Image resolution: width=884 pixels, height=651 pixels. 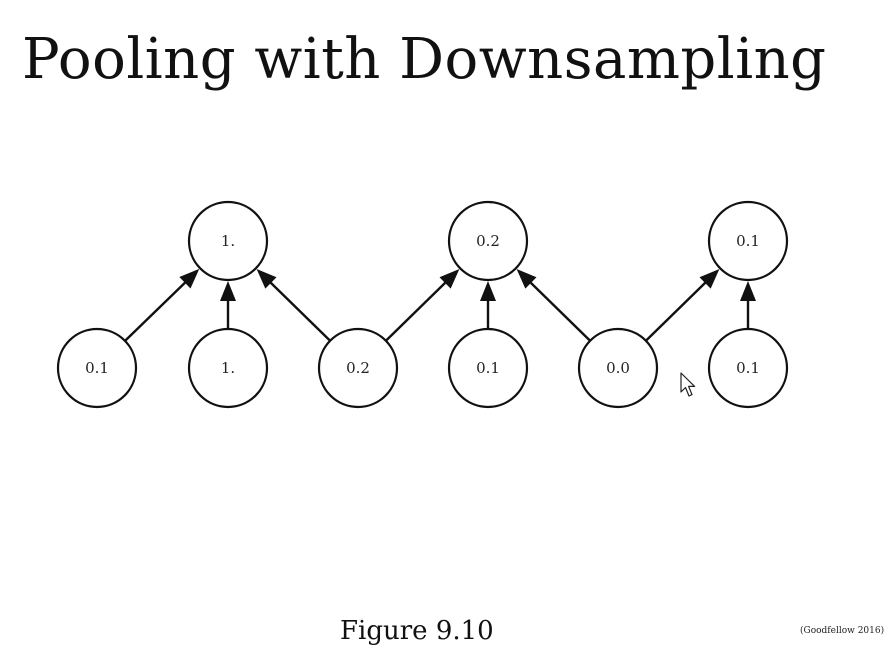 What do you see at coordinates (424, 59) in the screenshot?
I see `slide-title: Pooling with Downsampling` at bounding box center [424, 59].